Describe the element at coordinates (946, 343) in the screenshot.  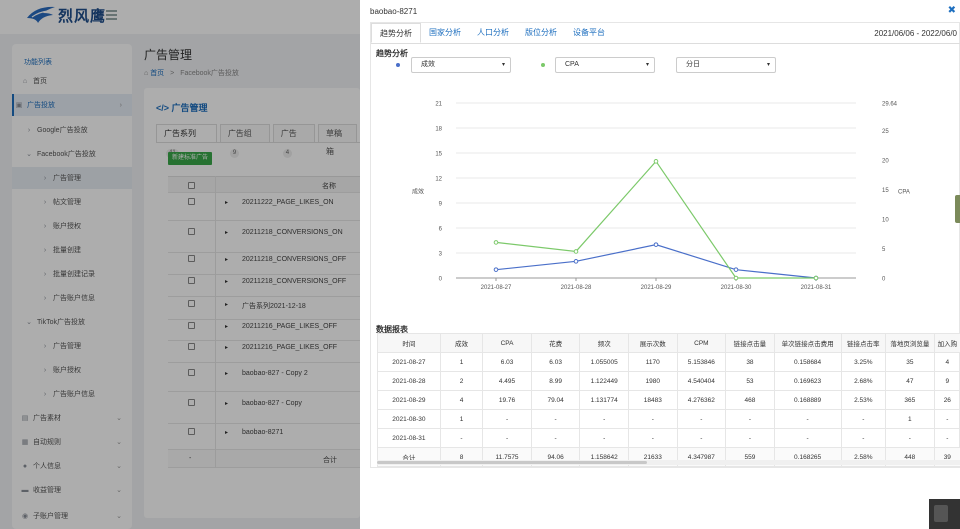
I see `report-column-header: 加入购` at that location.